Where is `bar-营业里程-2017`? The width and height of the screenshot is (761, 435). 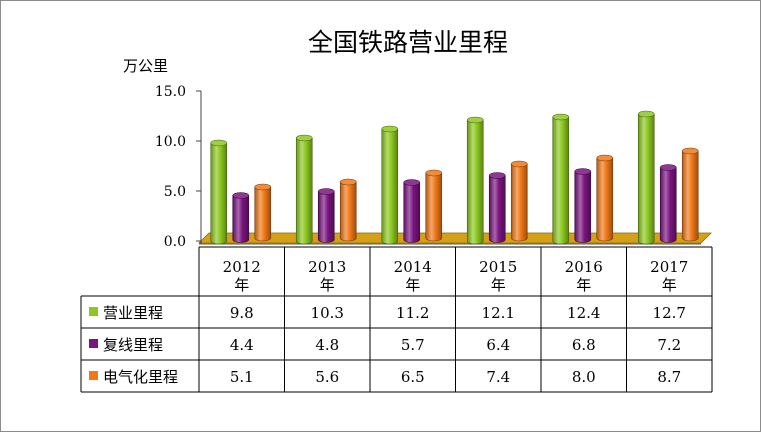
bar-营业里程-2017 is located at coordinates (646, 177).